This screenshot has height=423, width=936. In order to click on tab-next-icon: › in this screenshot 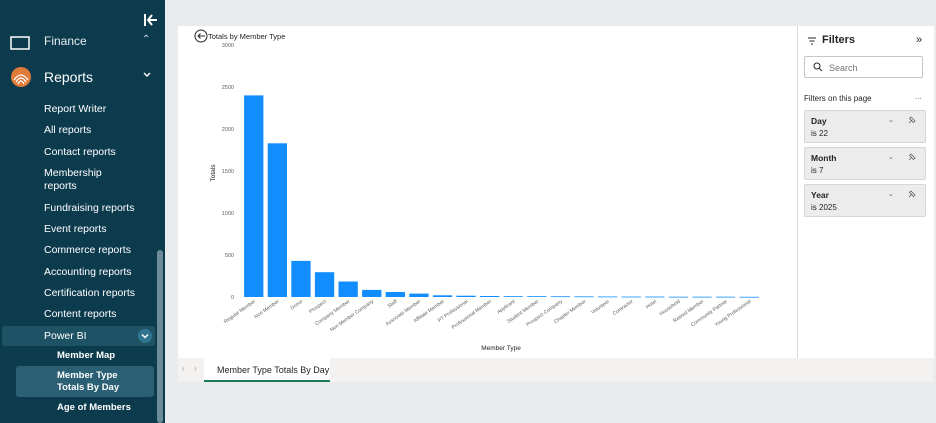, I will do `click(195, 368)`.